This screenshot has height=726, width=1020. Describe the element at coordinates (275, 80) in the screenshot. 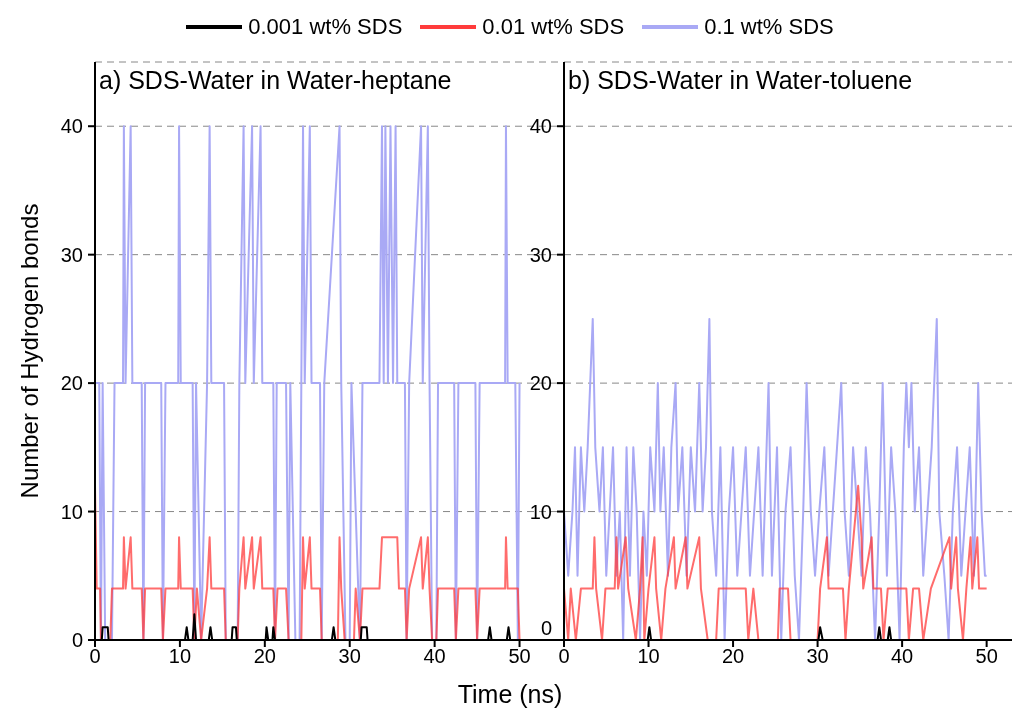

I see `chart-title: a) SDS-Water in Water-heptane` at that location.